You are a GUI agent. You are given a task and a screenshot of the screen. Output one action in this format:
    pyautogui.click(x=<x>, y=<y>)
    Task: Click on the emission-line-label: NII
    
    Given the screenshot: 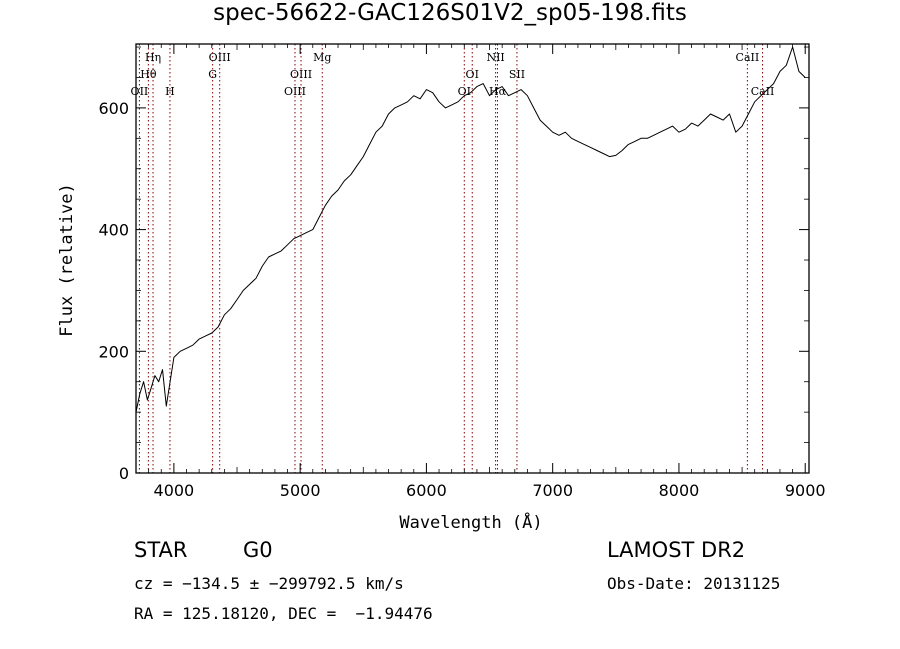 What is the action you would take?
    pyautogui.click(x=495, y=57)
    